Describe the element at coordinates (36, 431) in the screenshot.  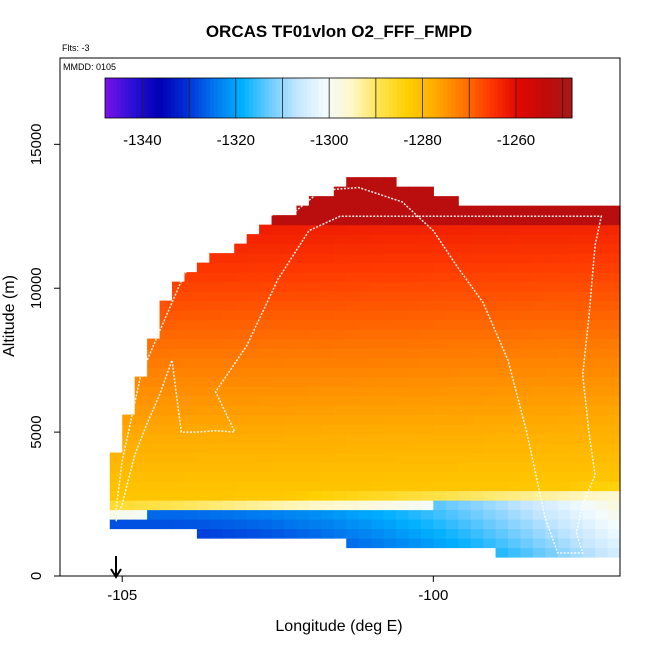
I see `y-tick-label: 5000` at that location.